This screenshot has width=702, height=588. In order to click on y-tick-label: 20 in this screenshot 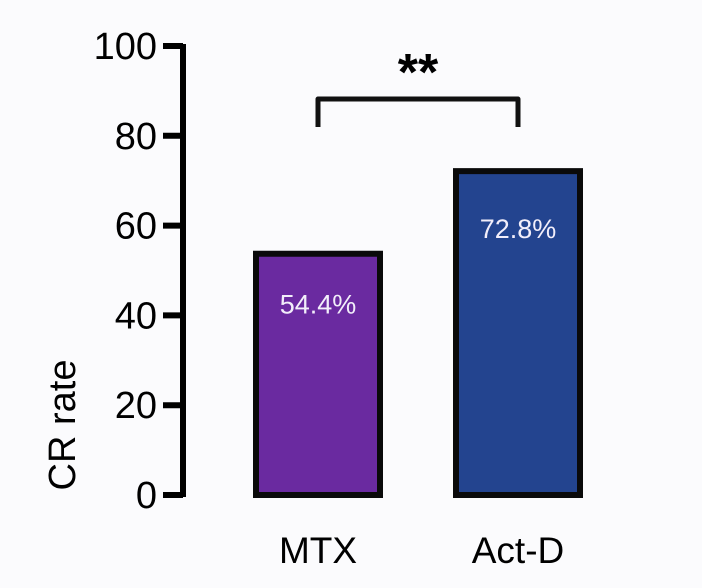, I will do `click(136, 406)`.